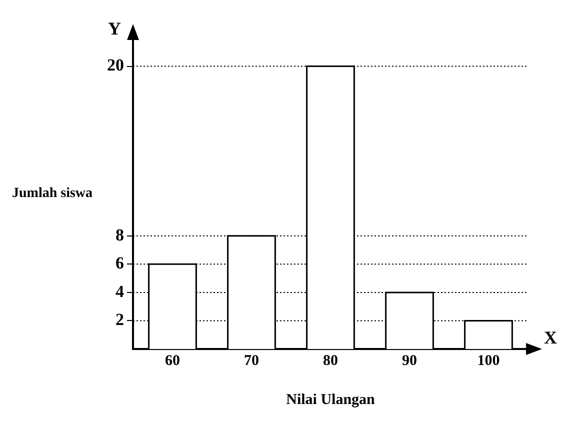 Image resolution: width=576 pixels, height=426 pixels. I want to click on x-tick-label: 90, so click(409, 360).